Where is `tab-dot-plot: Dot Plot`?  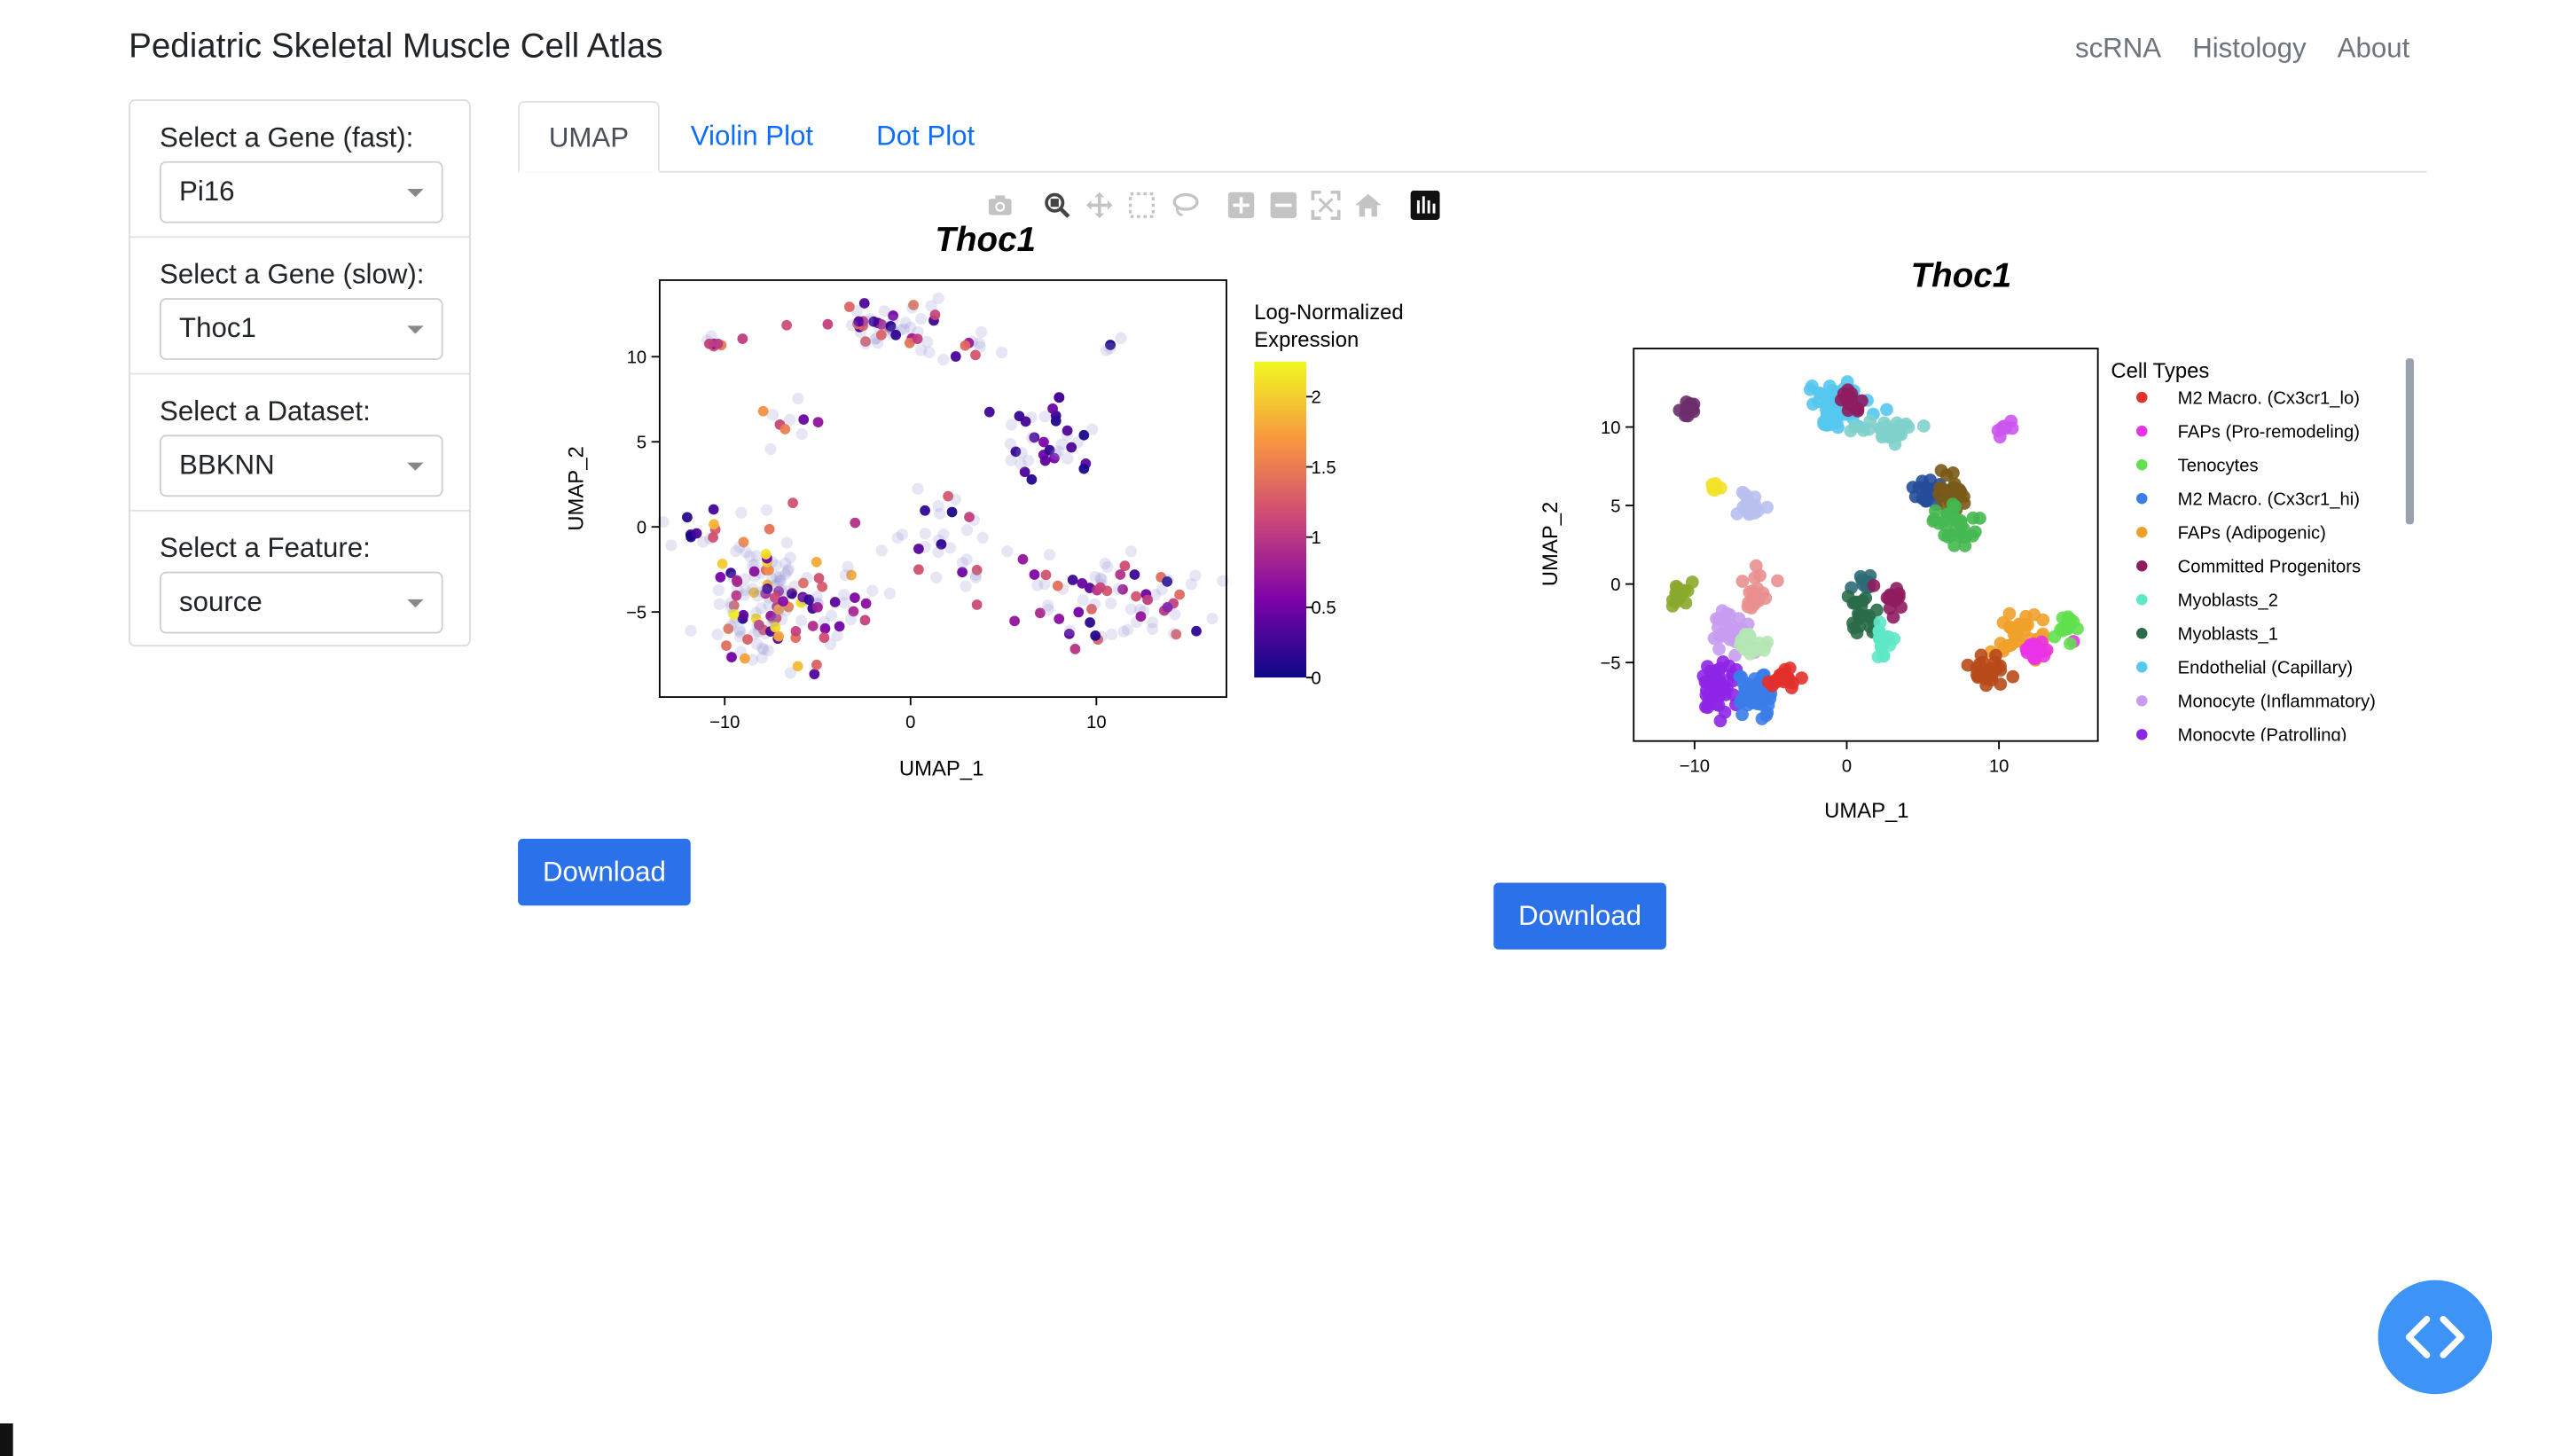 tab-dot-plot: Dot Plot is located at coordinates (925, 136).